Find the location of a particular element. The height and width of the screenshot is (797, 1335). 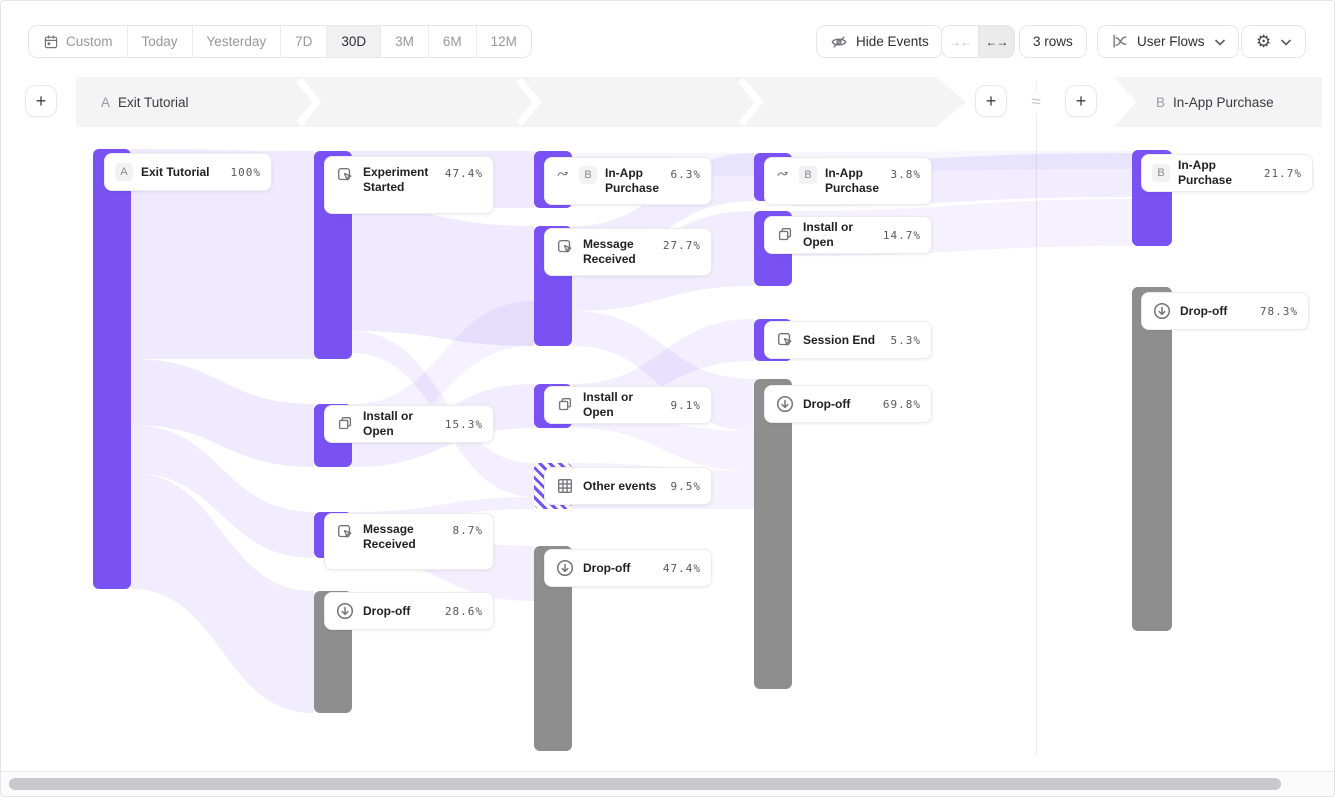

node-label: Session End is located at coordinates (839, 339).